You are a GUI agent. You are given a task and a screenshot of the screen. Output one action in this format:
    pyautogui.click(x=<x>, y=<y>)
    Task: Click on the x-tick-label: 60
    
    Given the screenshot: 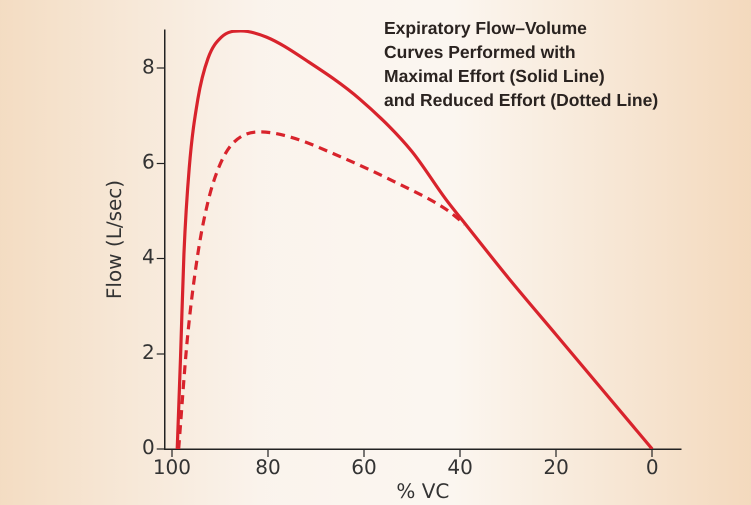 What is the action you would take?
    pyautogui.click(x=364, y=467)
    